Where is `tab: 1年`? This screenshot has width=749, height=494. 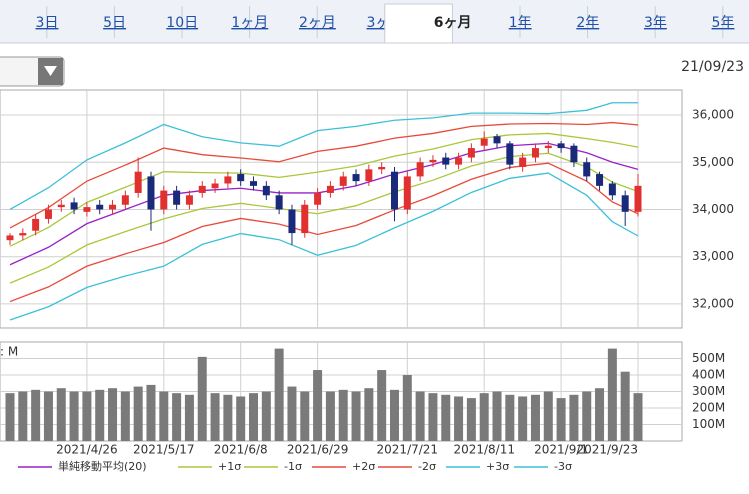 tab: 1年 is located at coordinates (520, 23).